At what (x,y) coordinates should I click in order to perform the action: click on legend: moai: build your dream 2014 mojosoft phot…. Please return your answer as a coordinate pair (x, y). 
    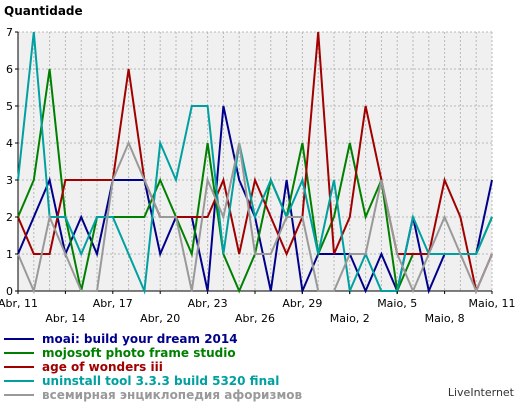
    Looking at the image, I should click on (153, 367).